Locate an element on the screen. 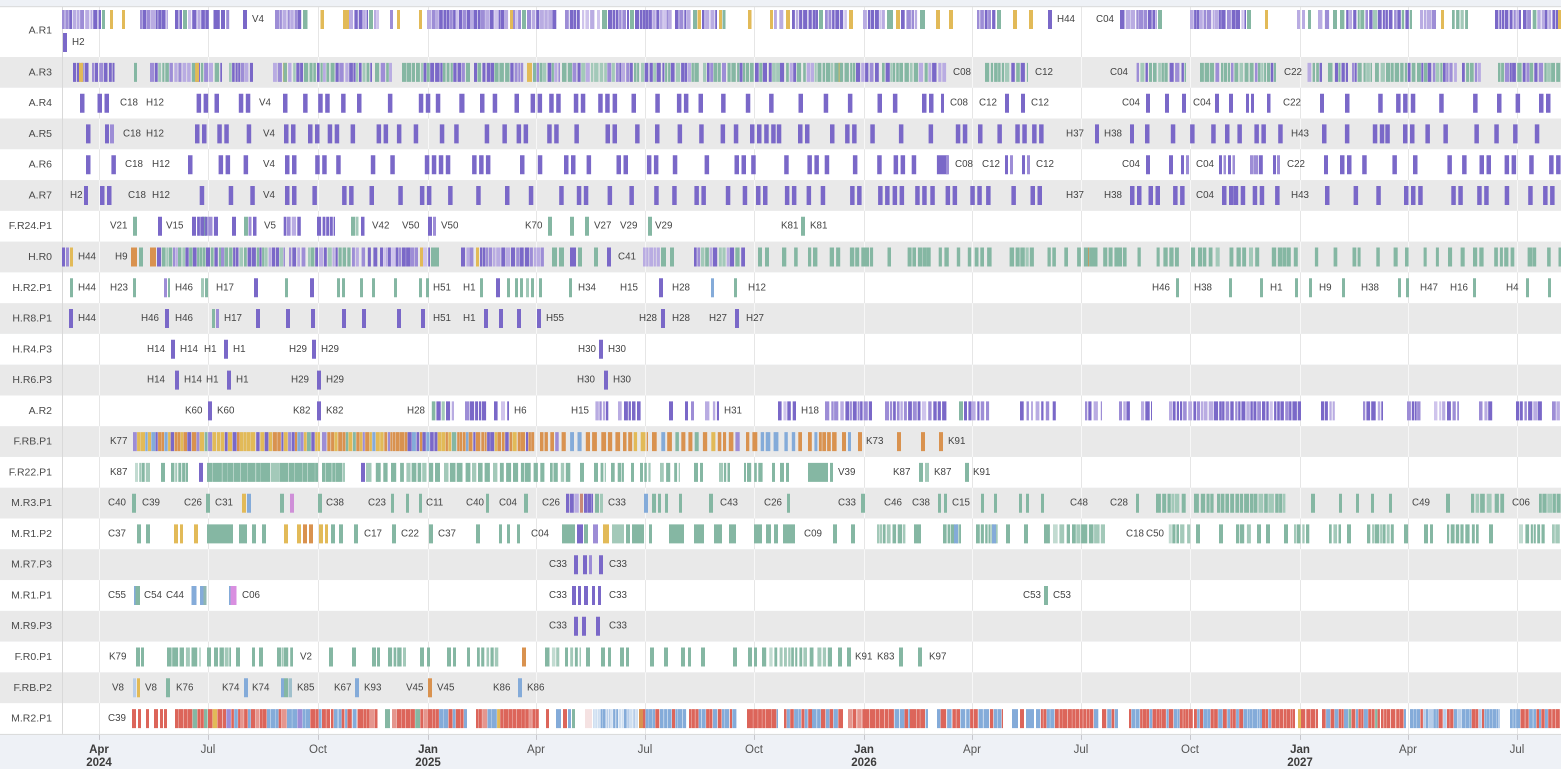 The width and height of the screenshot is (1561, 769). svg-text: F.R24.P1 is located at coordinates (30, 226).